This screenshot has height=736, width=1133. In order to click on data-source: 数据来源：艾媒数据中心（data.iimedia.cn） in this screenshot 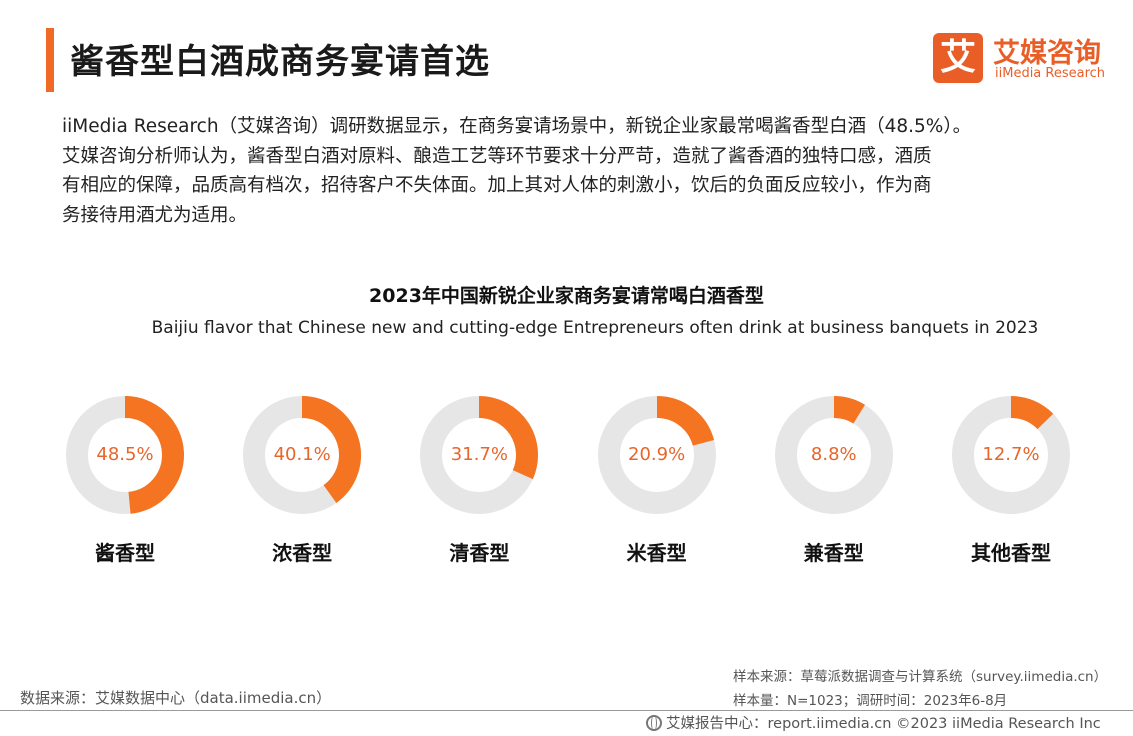, I will do `click(176, 698)`.